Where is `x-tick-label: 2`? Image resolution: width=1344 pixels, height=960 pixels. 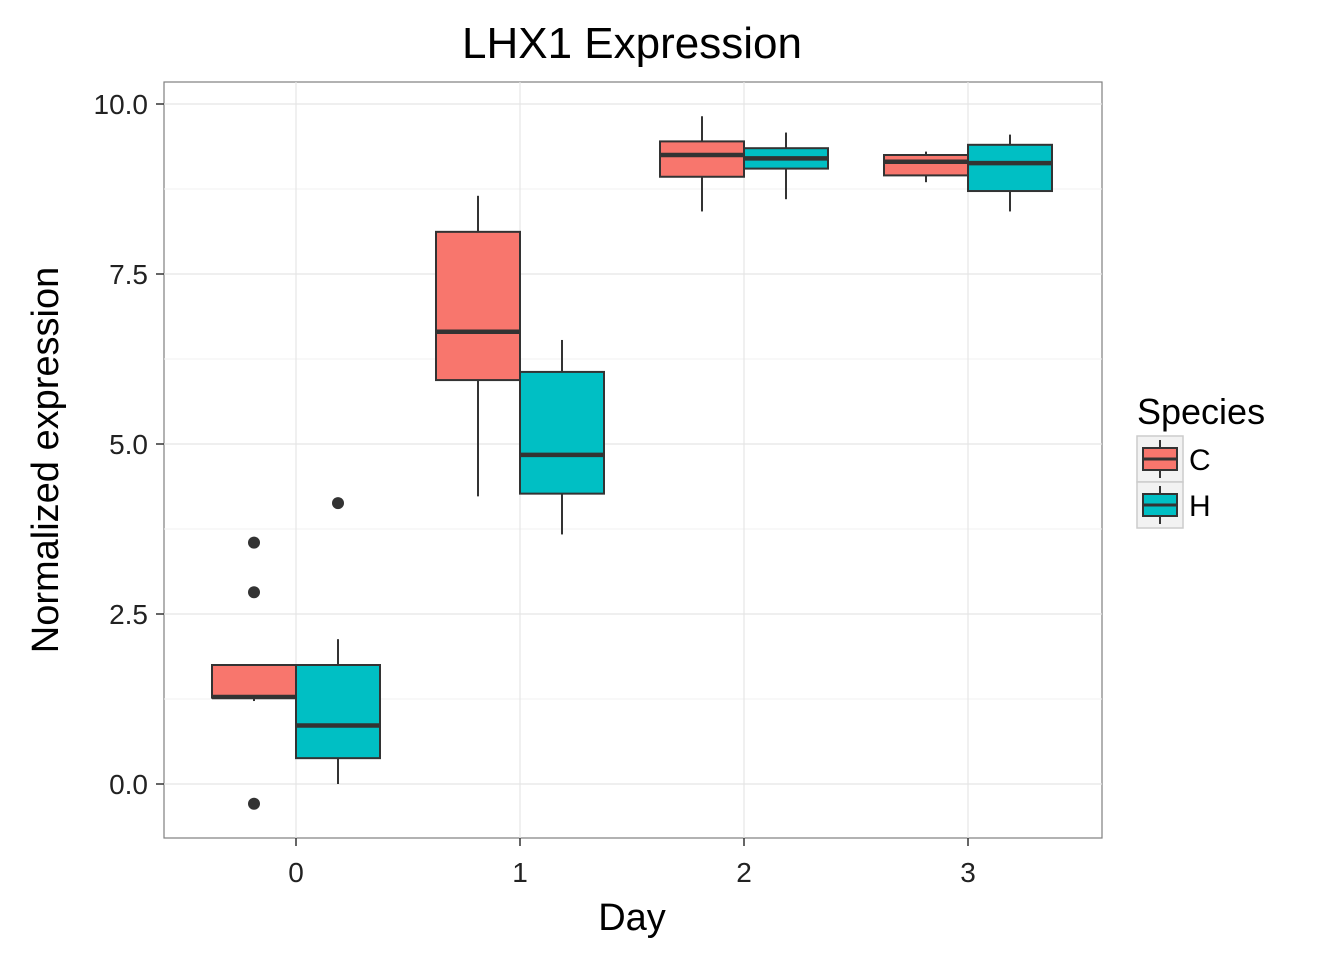
x-tick-label: 2 is located at coordinates (744, 872).